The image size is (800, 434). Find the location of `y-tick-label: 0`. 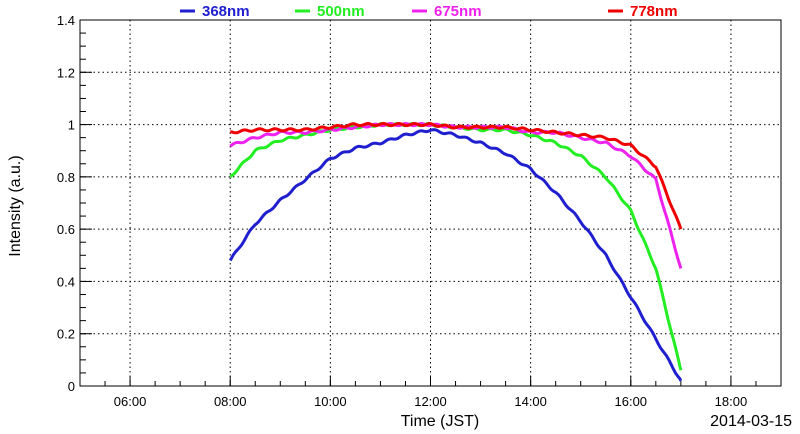

y-tick-label: 0 is located at coordinates (71, 386).